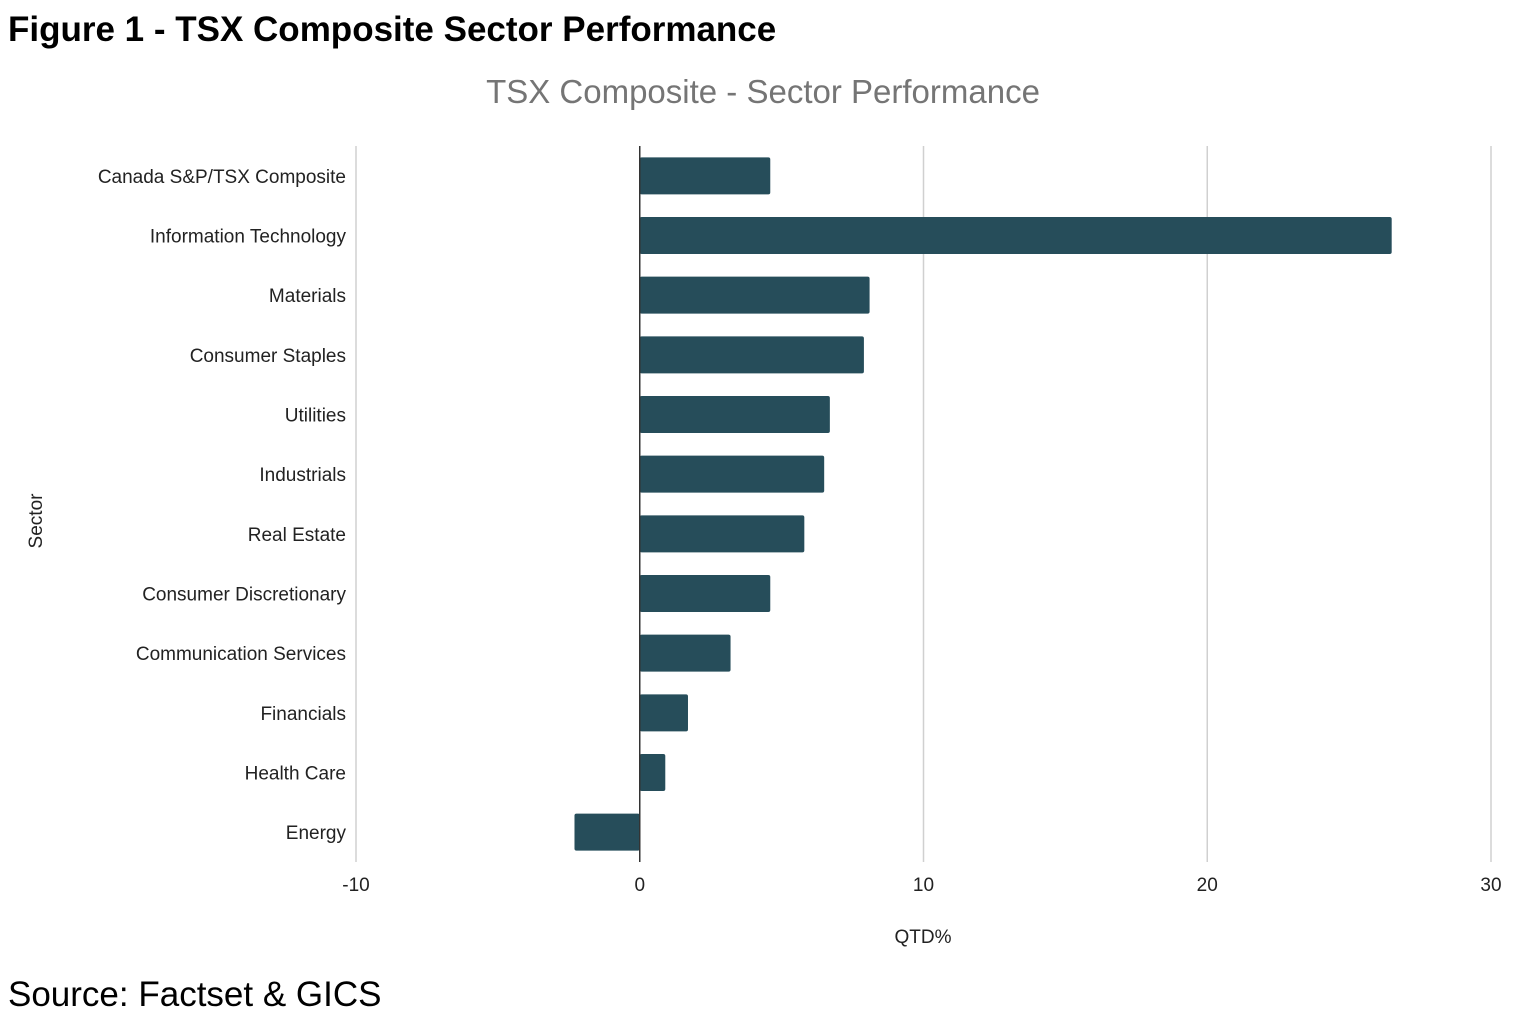 The width and height of the screenshot is (1536, 1023). I want to click on x-axis-label: QTD%, so click(923, 937).